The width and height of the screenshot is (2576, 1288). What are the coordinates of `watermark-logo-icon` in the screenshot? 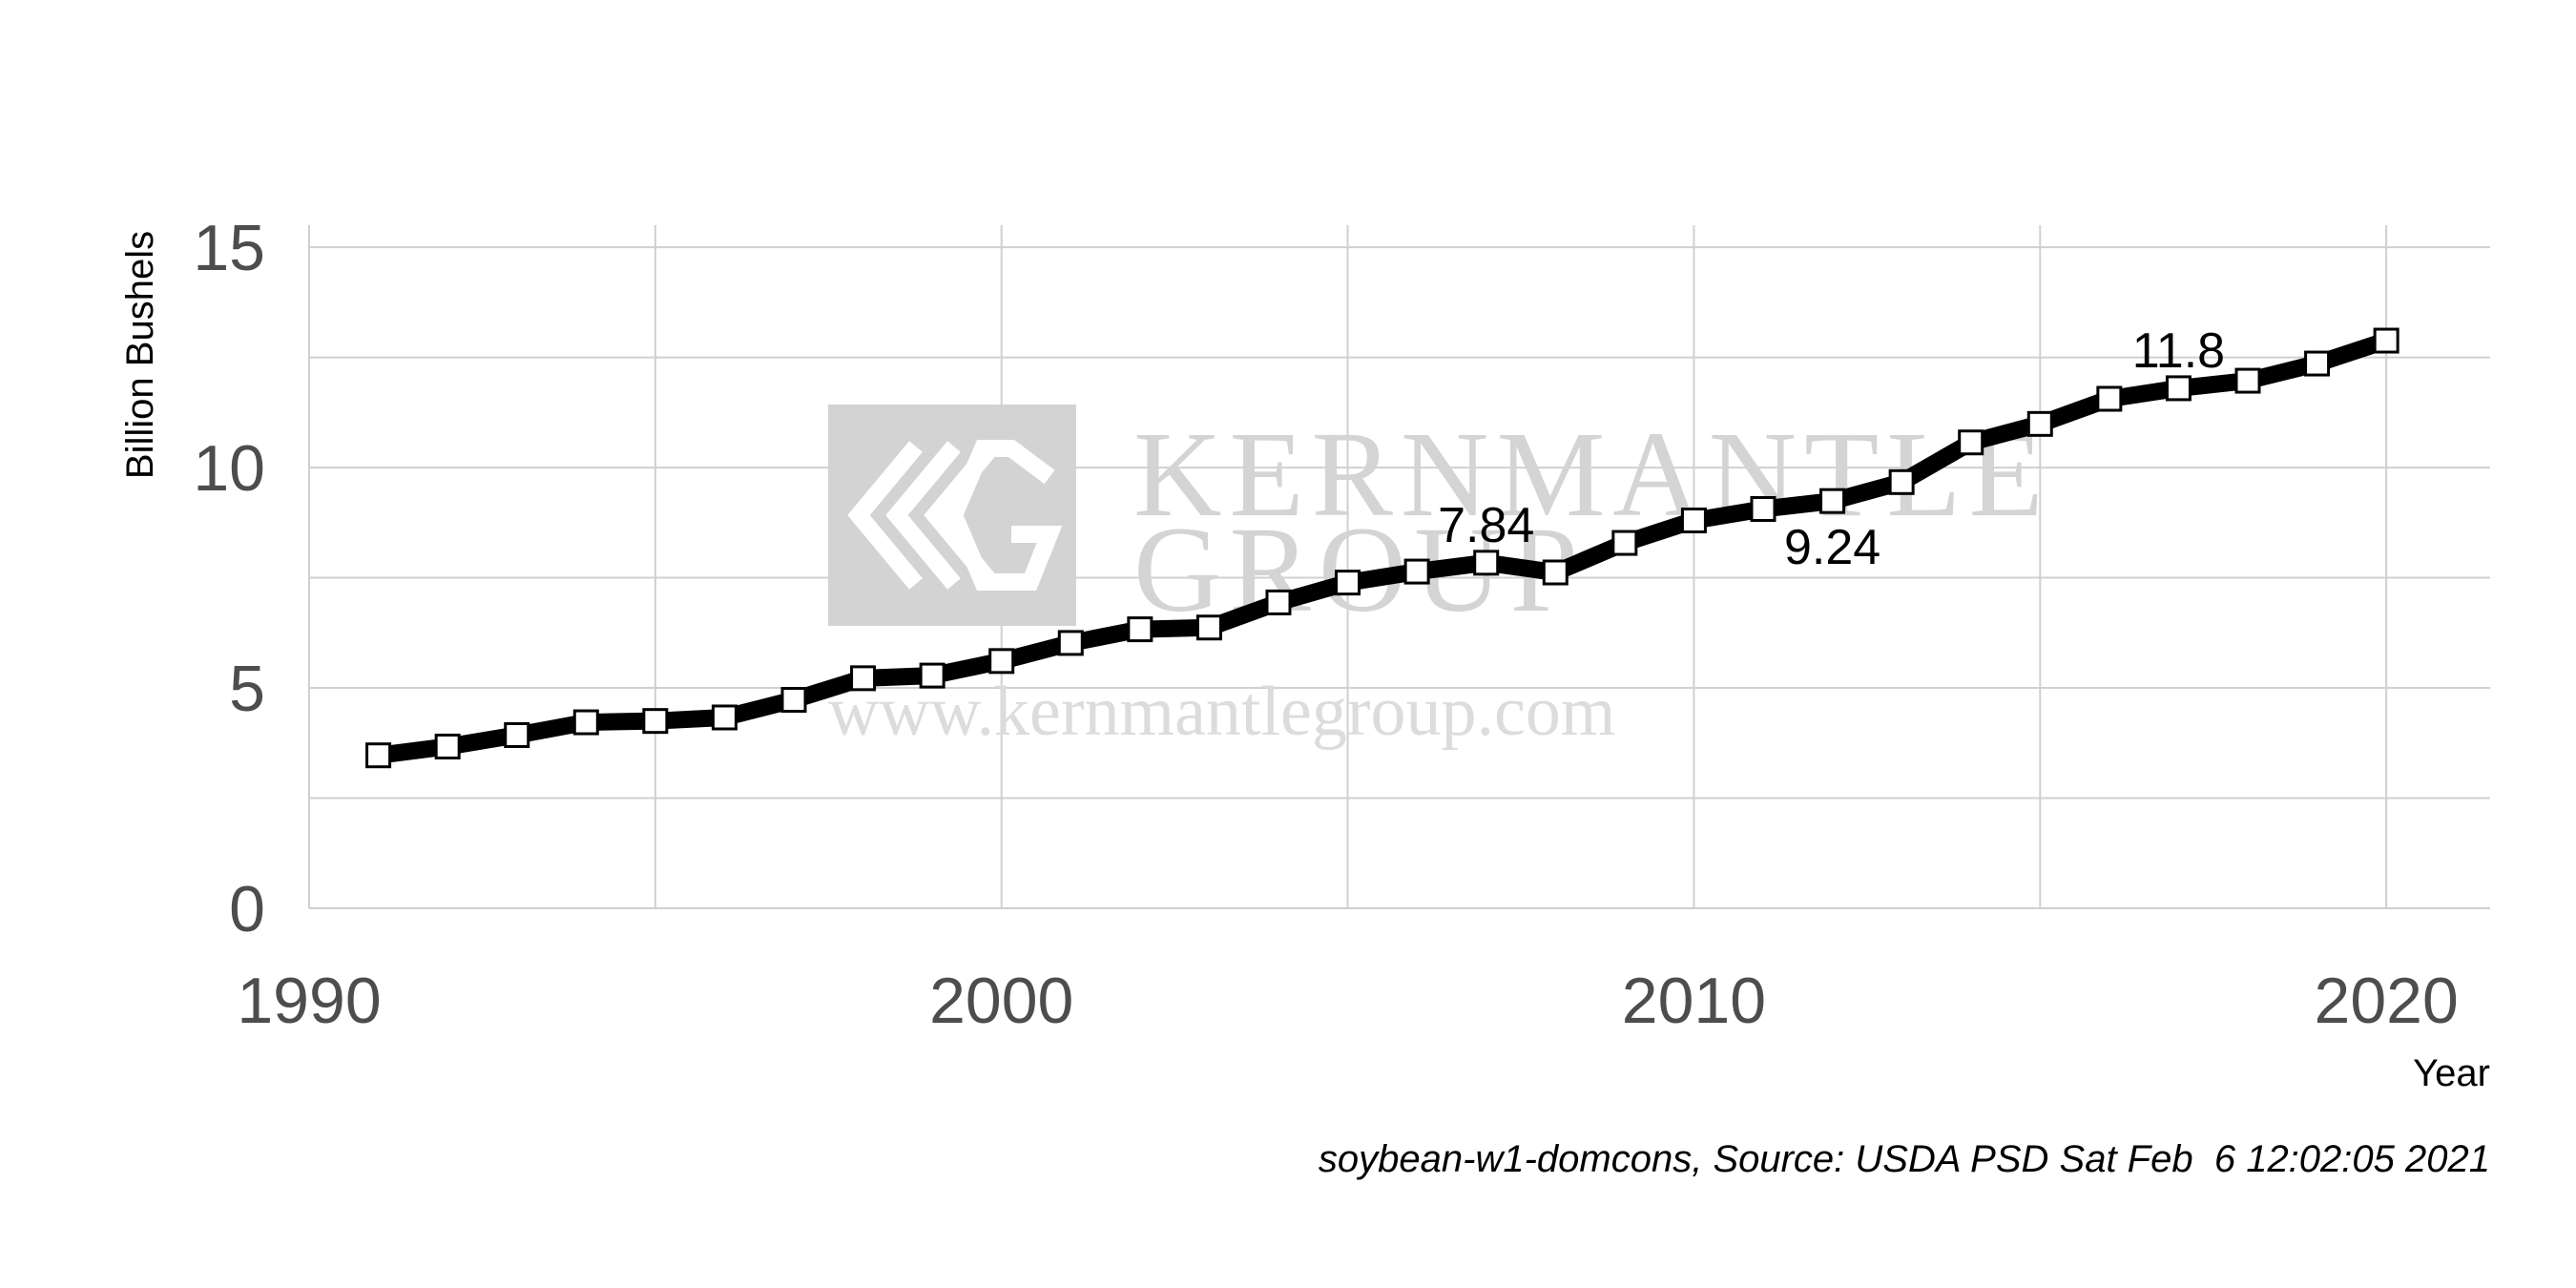 It's located at (955, 515).